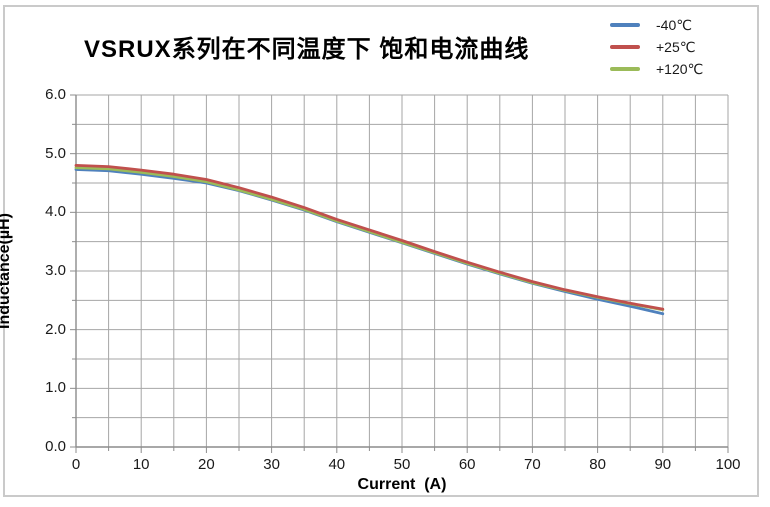 The width and height of the screenshot is (770, 507). What do you see at coordinates (55, 446) in the screenshot?
I see `y-tick-label: 0.0` at bounding box center [55, 446].